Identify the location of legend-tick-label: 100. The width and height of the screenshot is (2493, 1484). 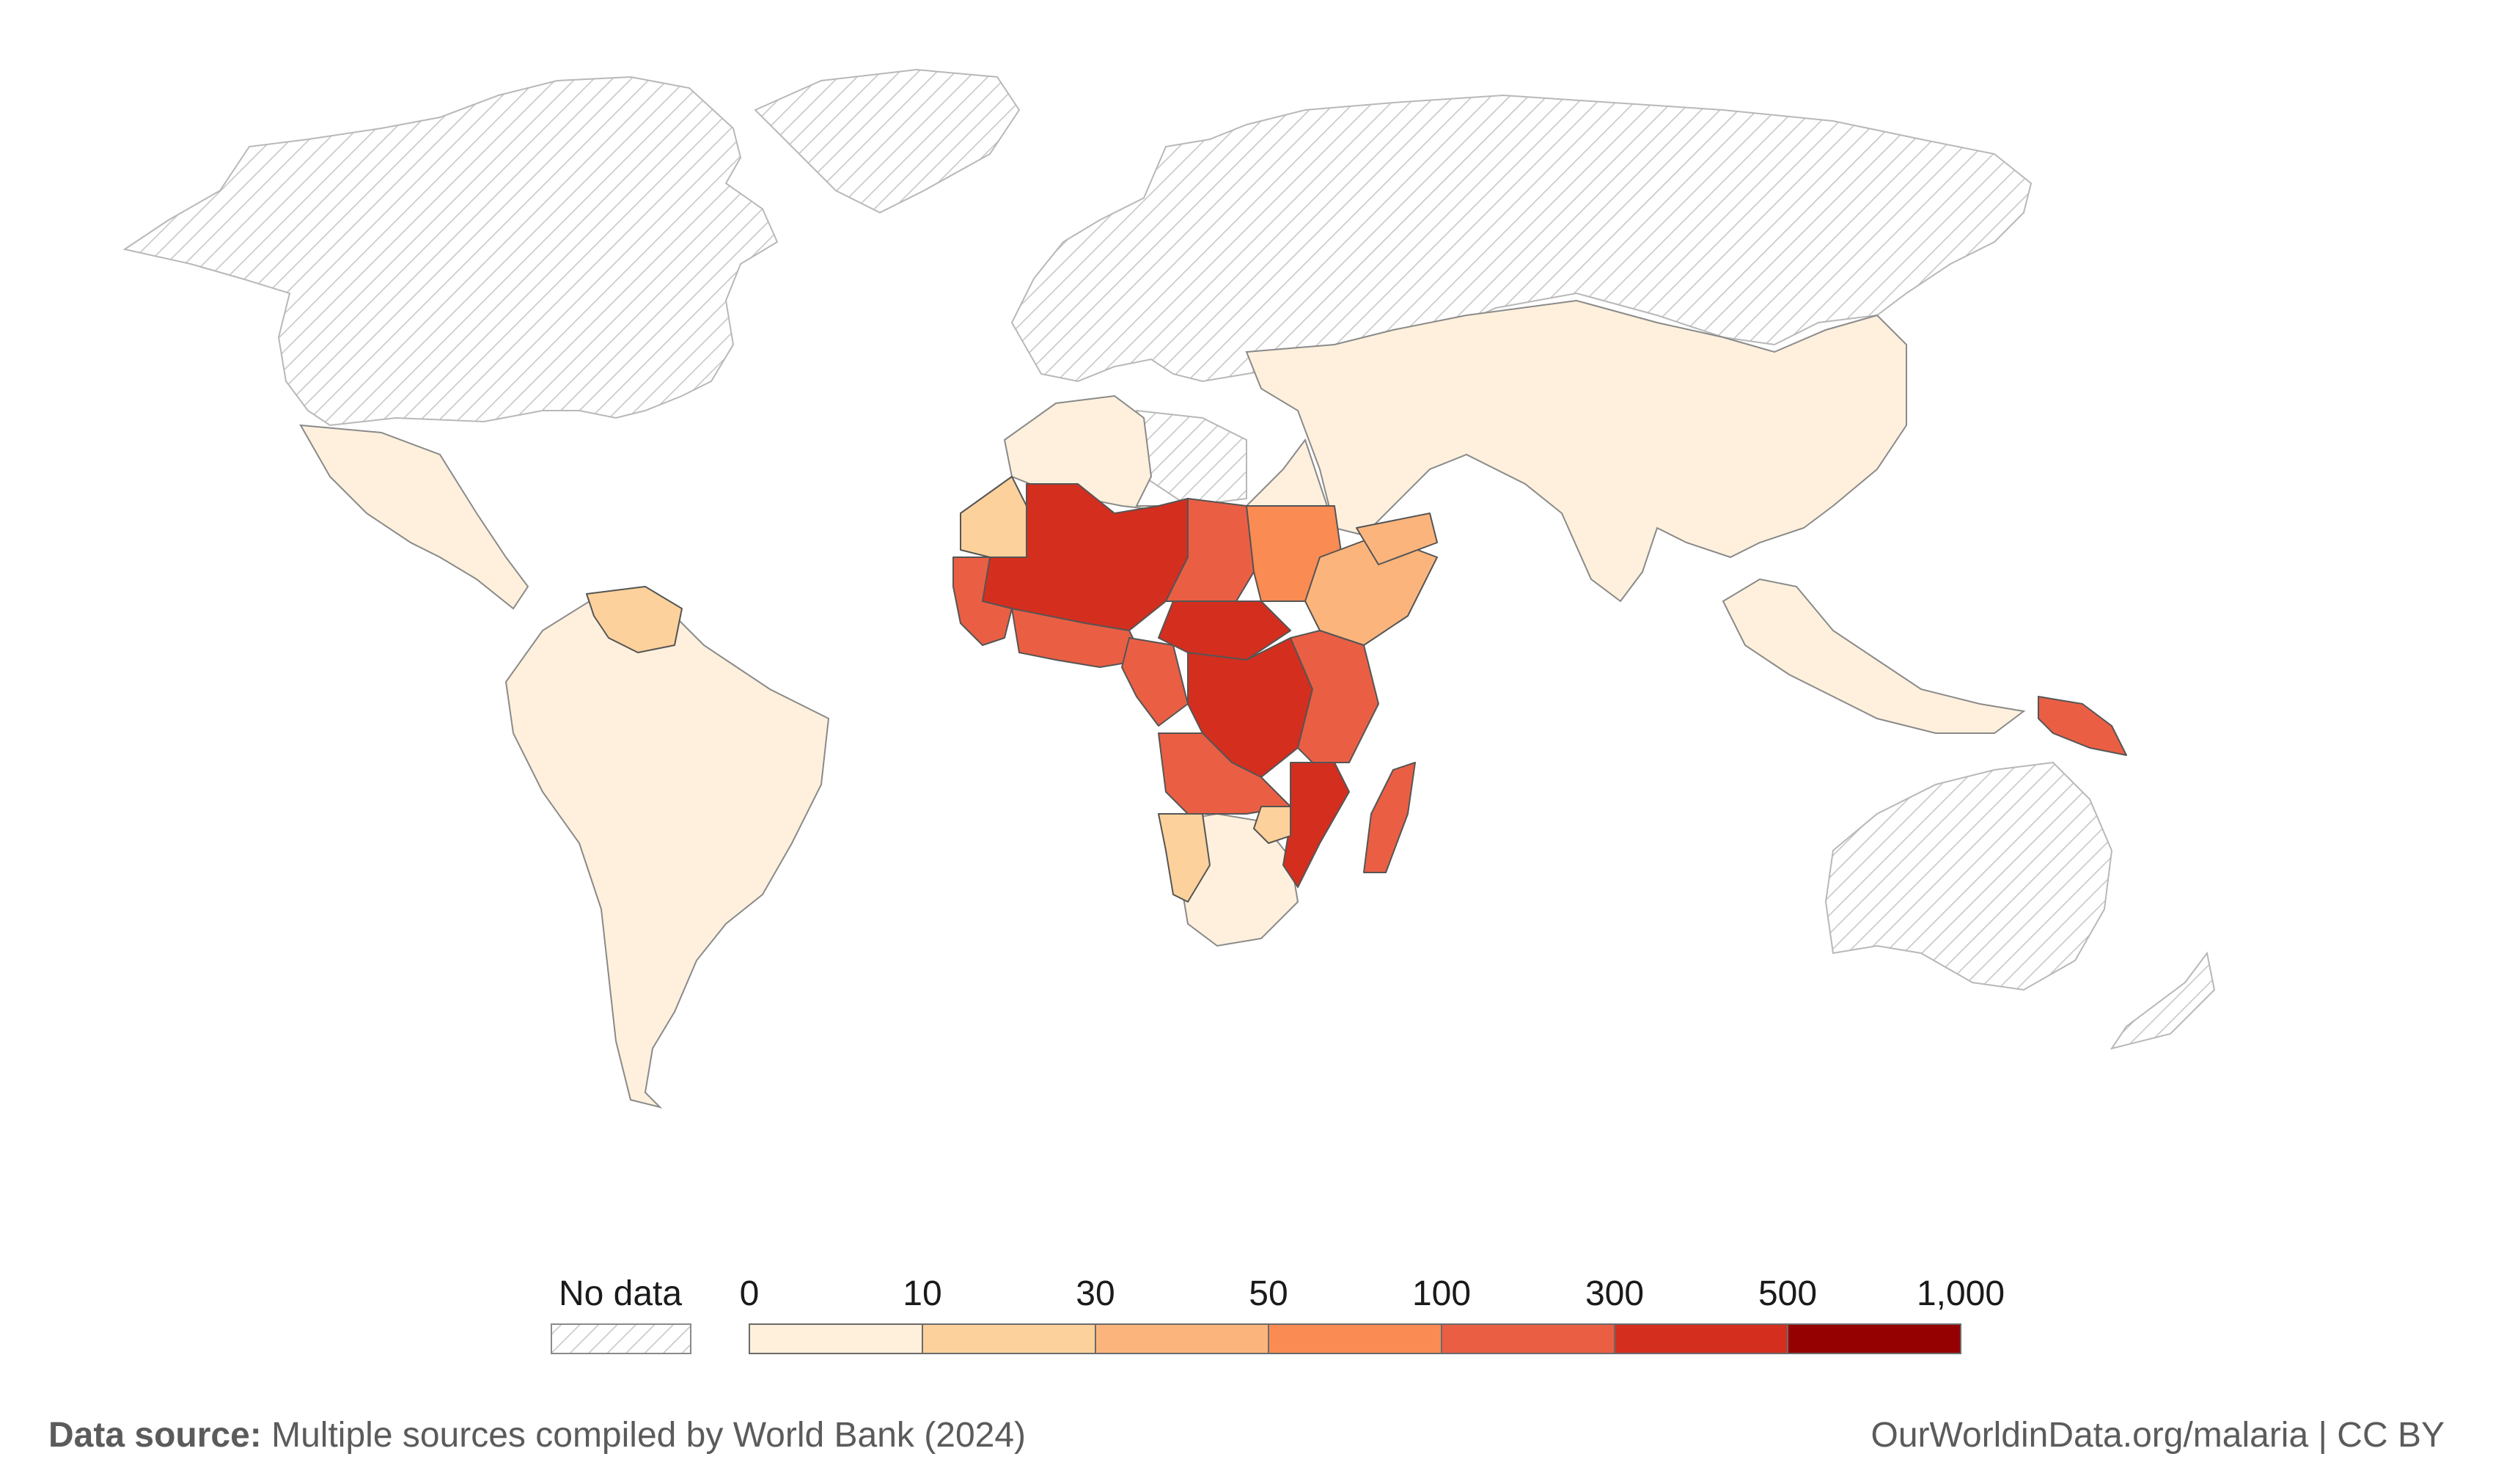
(1442, 1293).